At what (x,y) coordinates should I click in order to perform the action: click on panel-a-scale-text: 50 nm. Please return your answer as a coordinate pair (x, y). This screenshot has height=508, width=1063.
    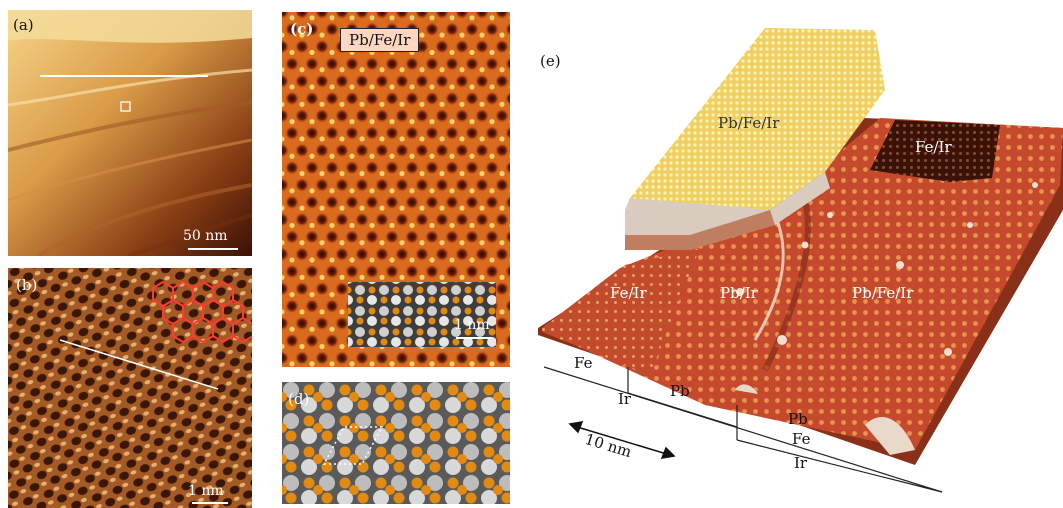
    Looking at the image, I should click on (205, 236).